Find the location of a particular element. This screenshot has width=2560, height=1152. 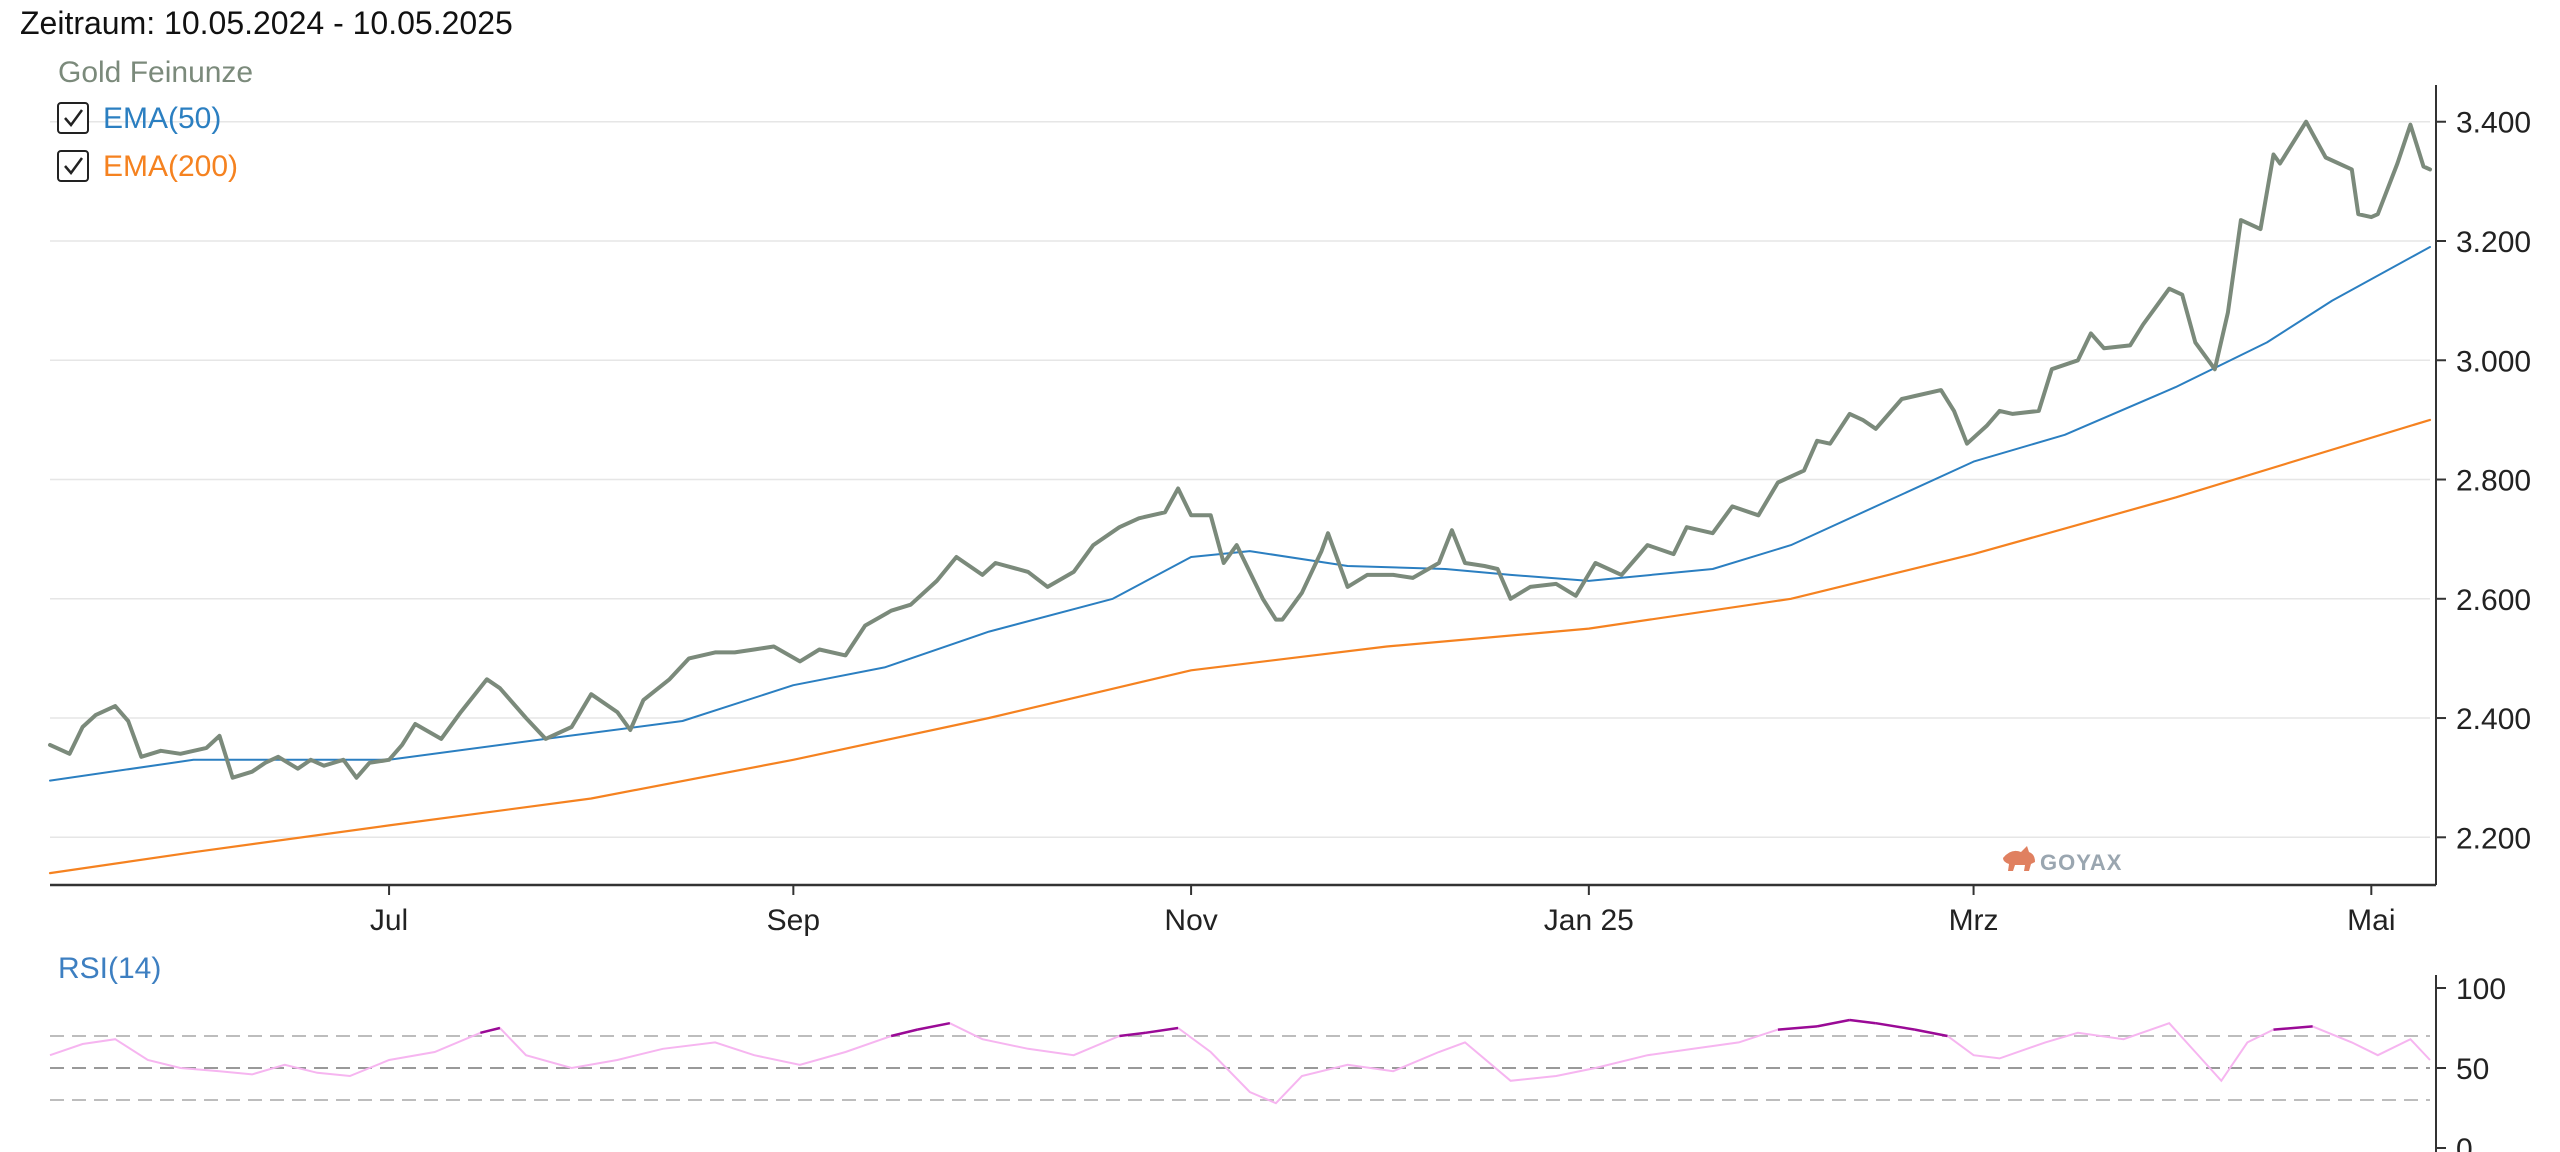

rsi-title: RSI(14) is located at coordinates (109, 968).